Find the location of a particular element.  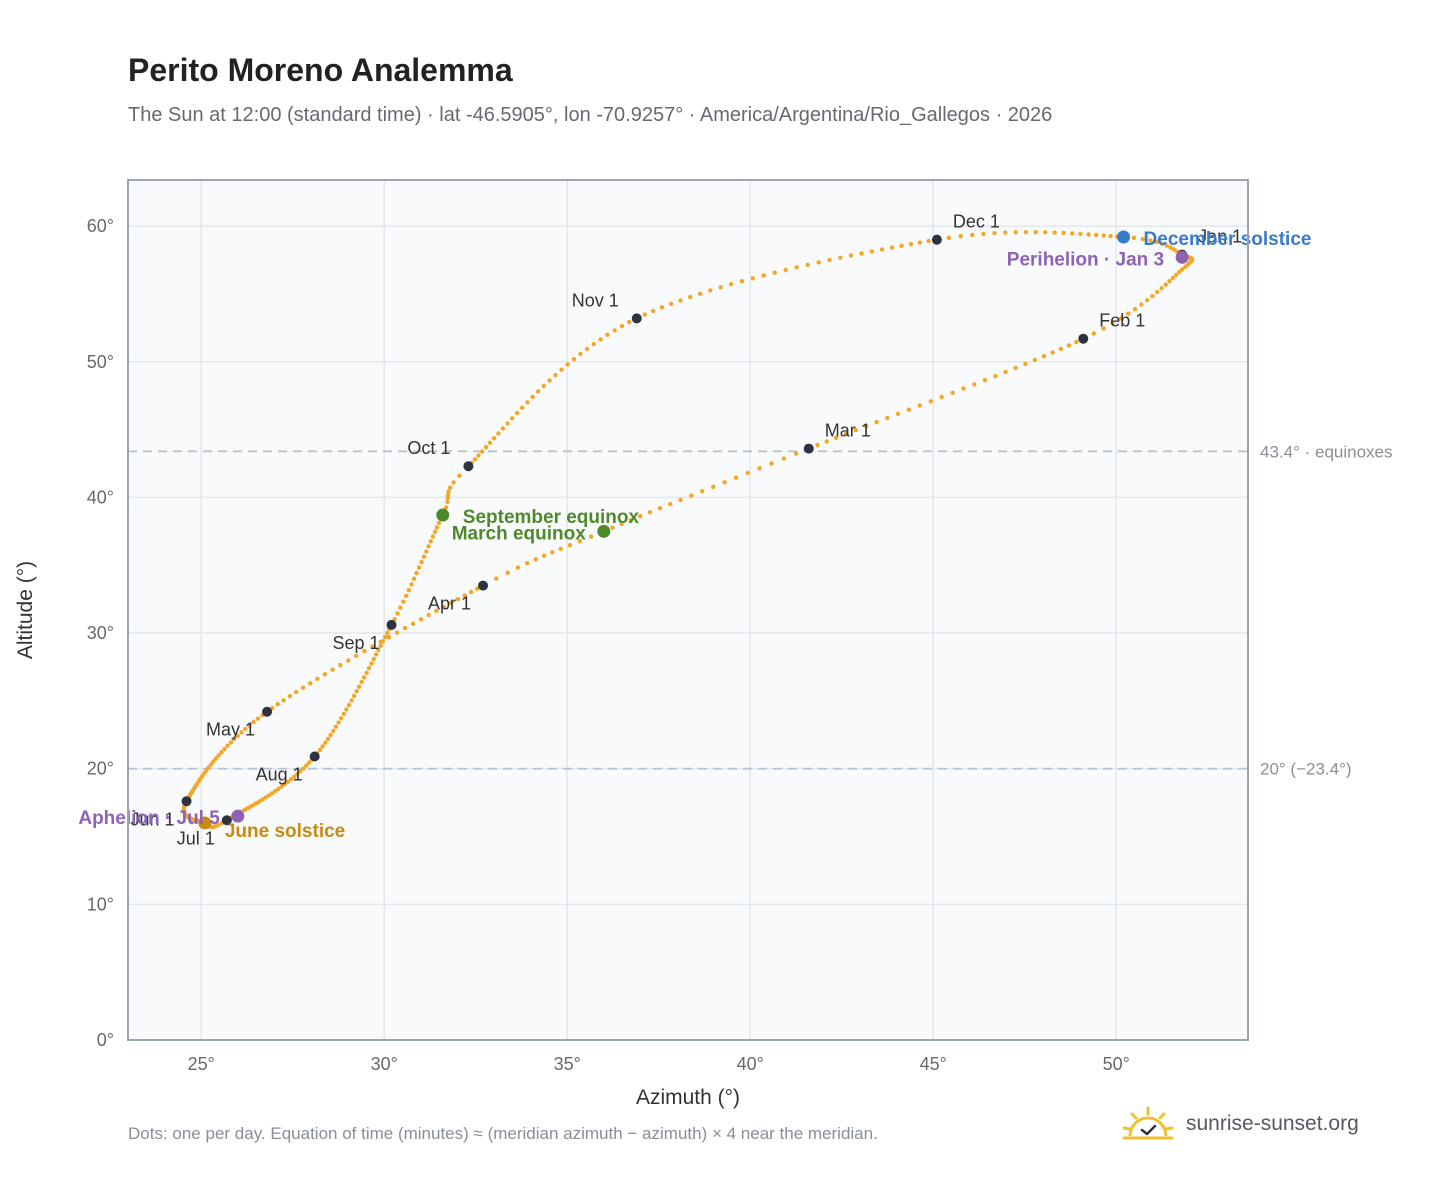

event-marker-label: September equinox is located at coordinates (551, 517).